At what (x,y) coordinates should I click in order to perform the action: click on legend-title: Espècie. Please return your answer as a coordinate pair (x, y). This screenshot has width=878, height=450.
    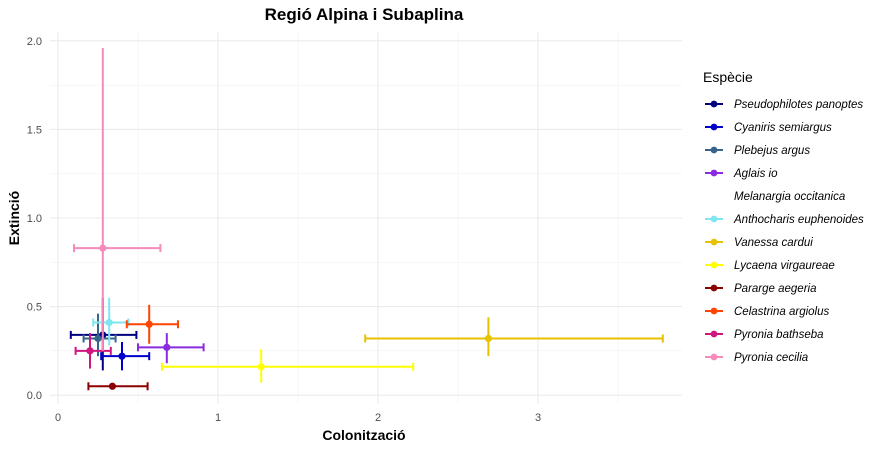
    Looking at the image, I should click on (728, 77).